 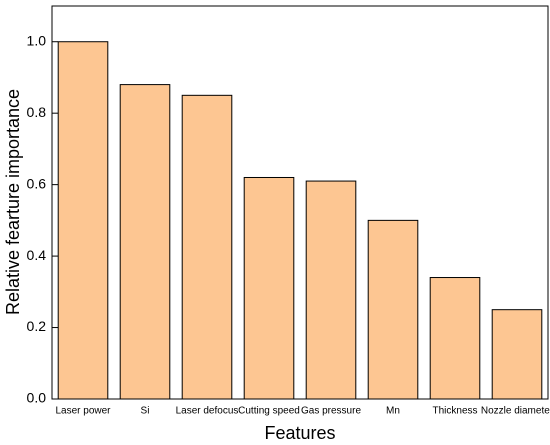 I want to click on x-tick-label: Nozzle diameter, so click(x=515, y=411).